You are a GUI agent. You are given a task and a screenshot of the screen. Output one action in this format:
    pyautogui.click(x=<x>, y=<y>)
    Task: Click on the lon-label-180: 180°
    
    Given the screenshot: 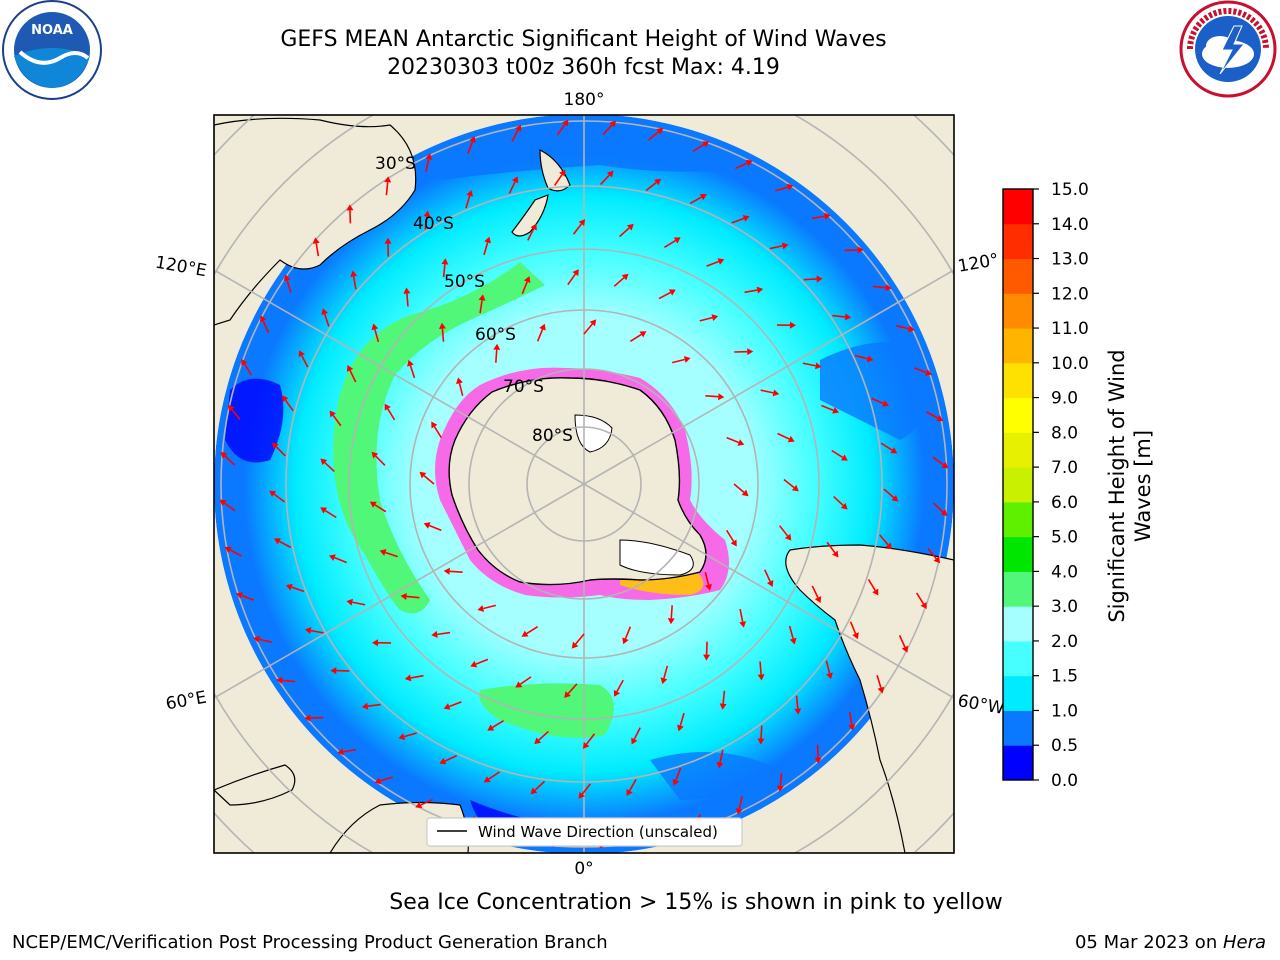 What is the action you would take?
    pyautogui.click(x=584, y=100)
    